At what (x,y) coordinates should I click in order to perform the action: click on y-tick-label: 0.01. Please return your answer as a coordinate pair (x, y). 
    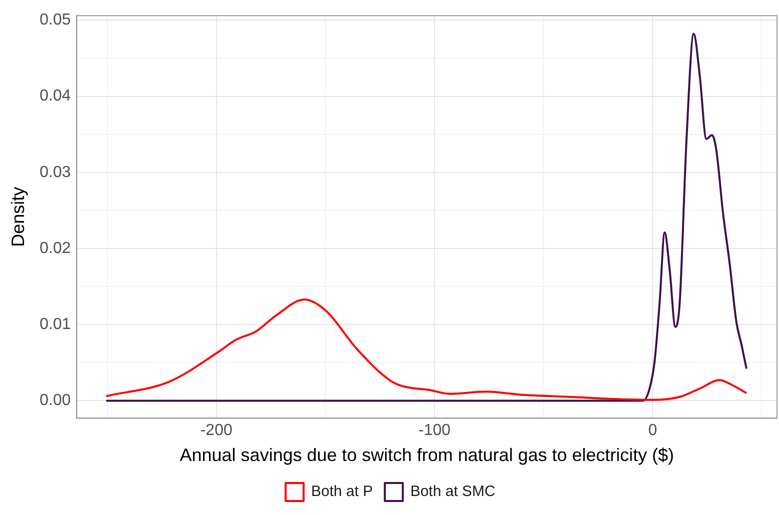
    Looking at the image, I should click on (55, 324).